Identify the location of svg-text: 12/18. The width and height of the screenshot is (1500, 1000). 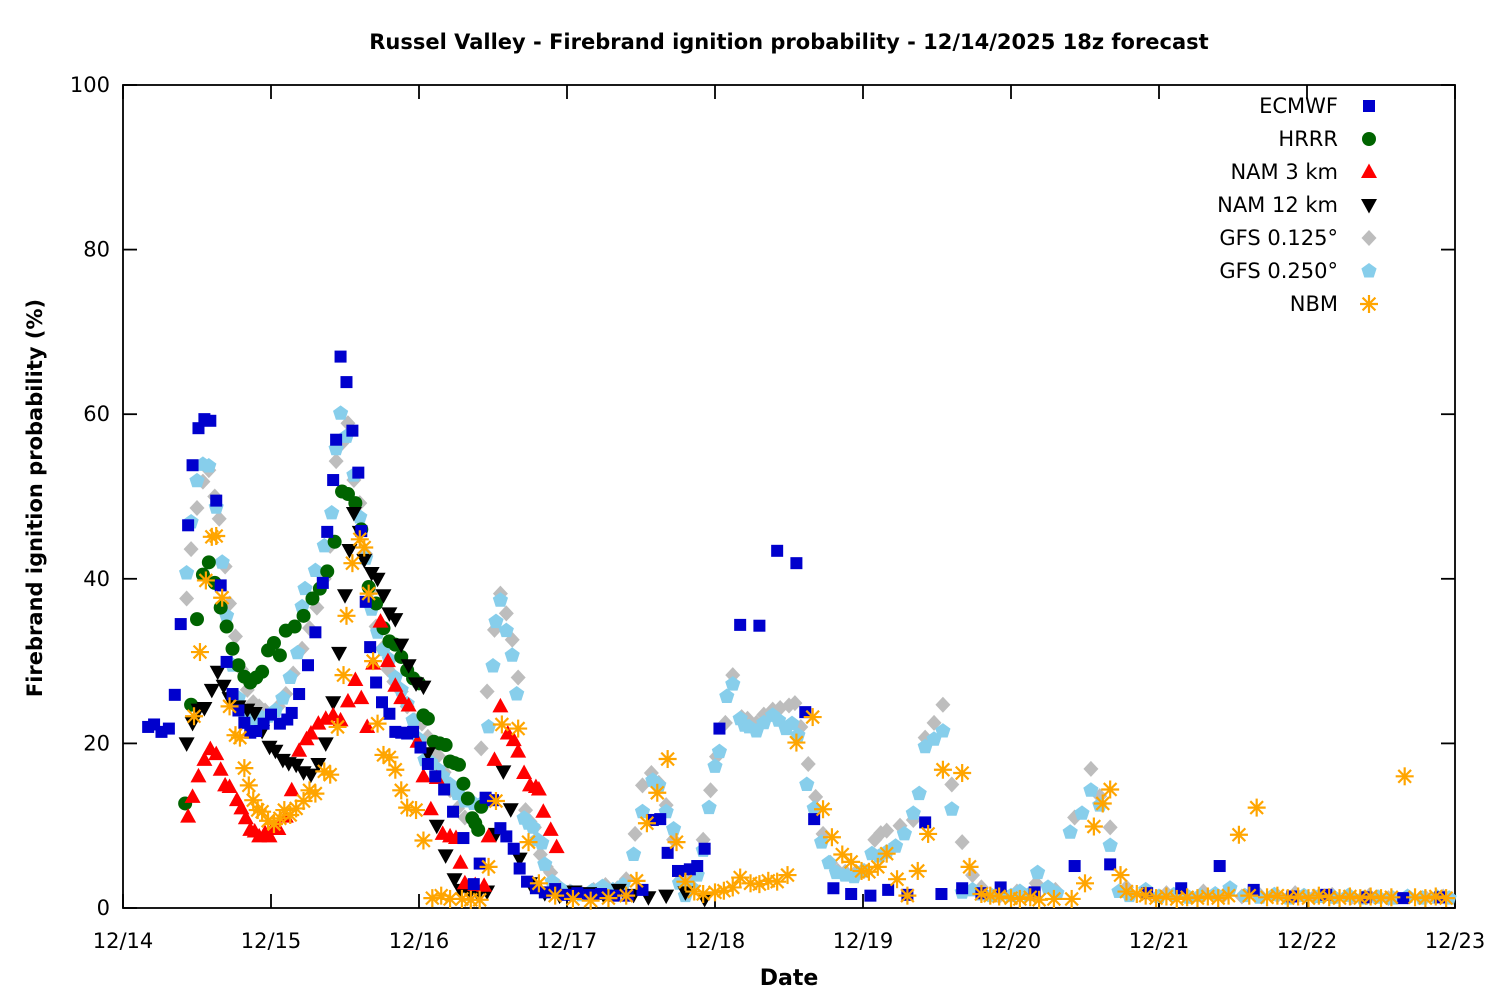
(715, 941).